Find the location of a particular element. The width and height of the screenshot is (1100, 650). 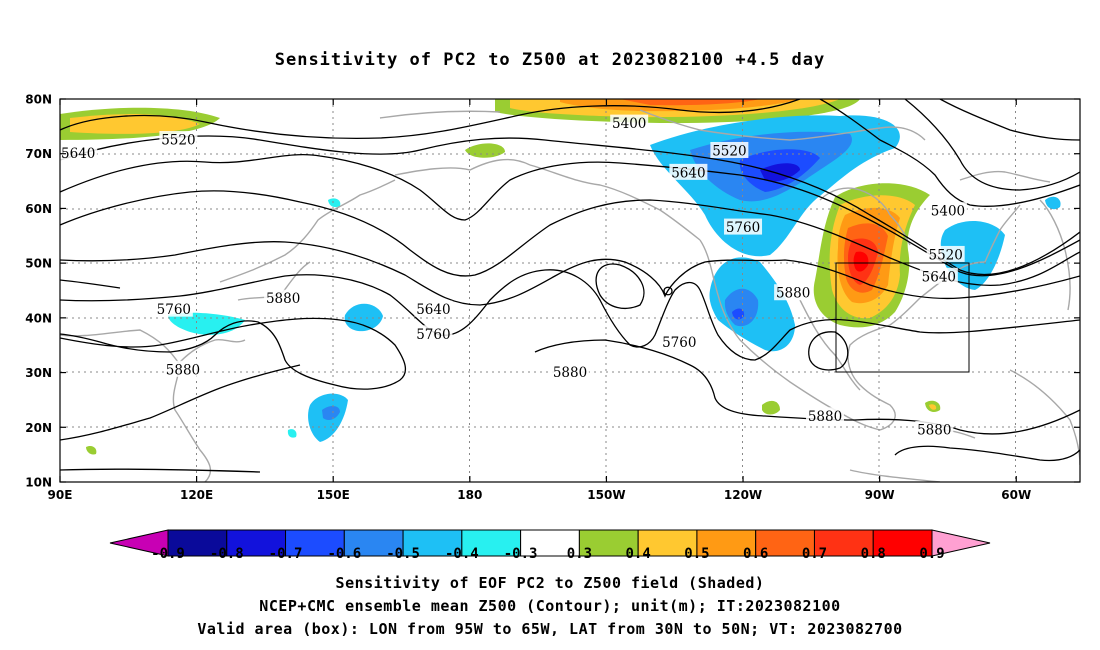

lon-tick-label: 120W is located at coordinates (743, 495).